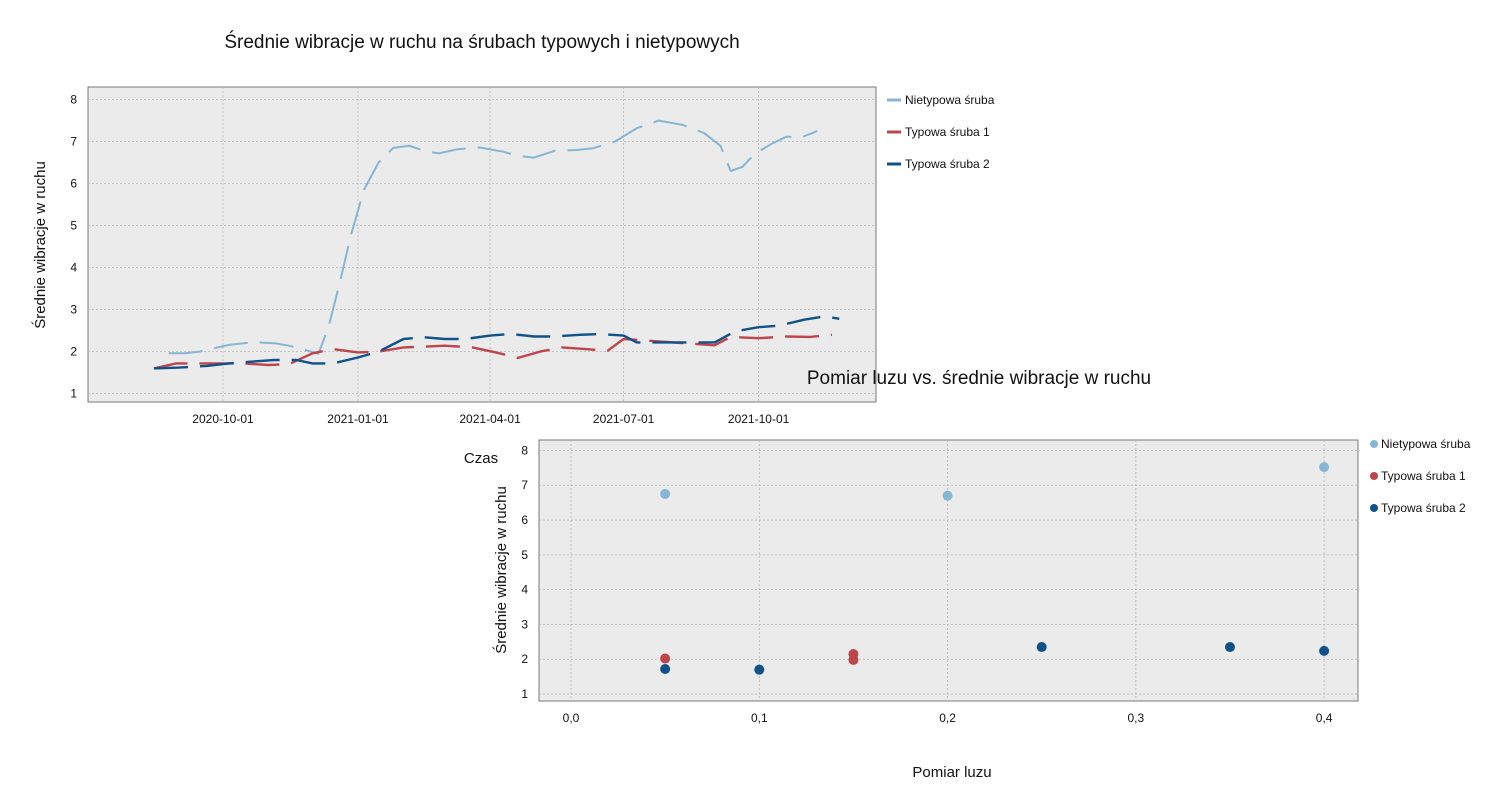  What do you see at coordinates (501, 570) in the screenshot?
I see `scatter-chart-y-axis-label: Średnie wibracje w ruchu` at bounding box center [501, 570].